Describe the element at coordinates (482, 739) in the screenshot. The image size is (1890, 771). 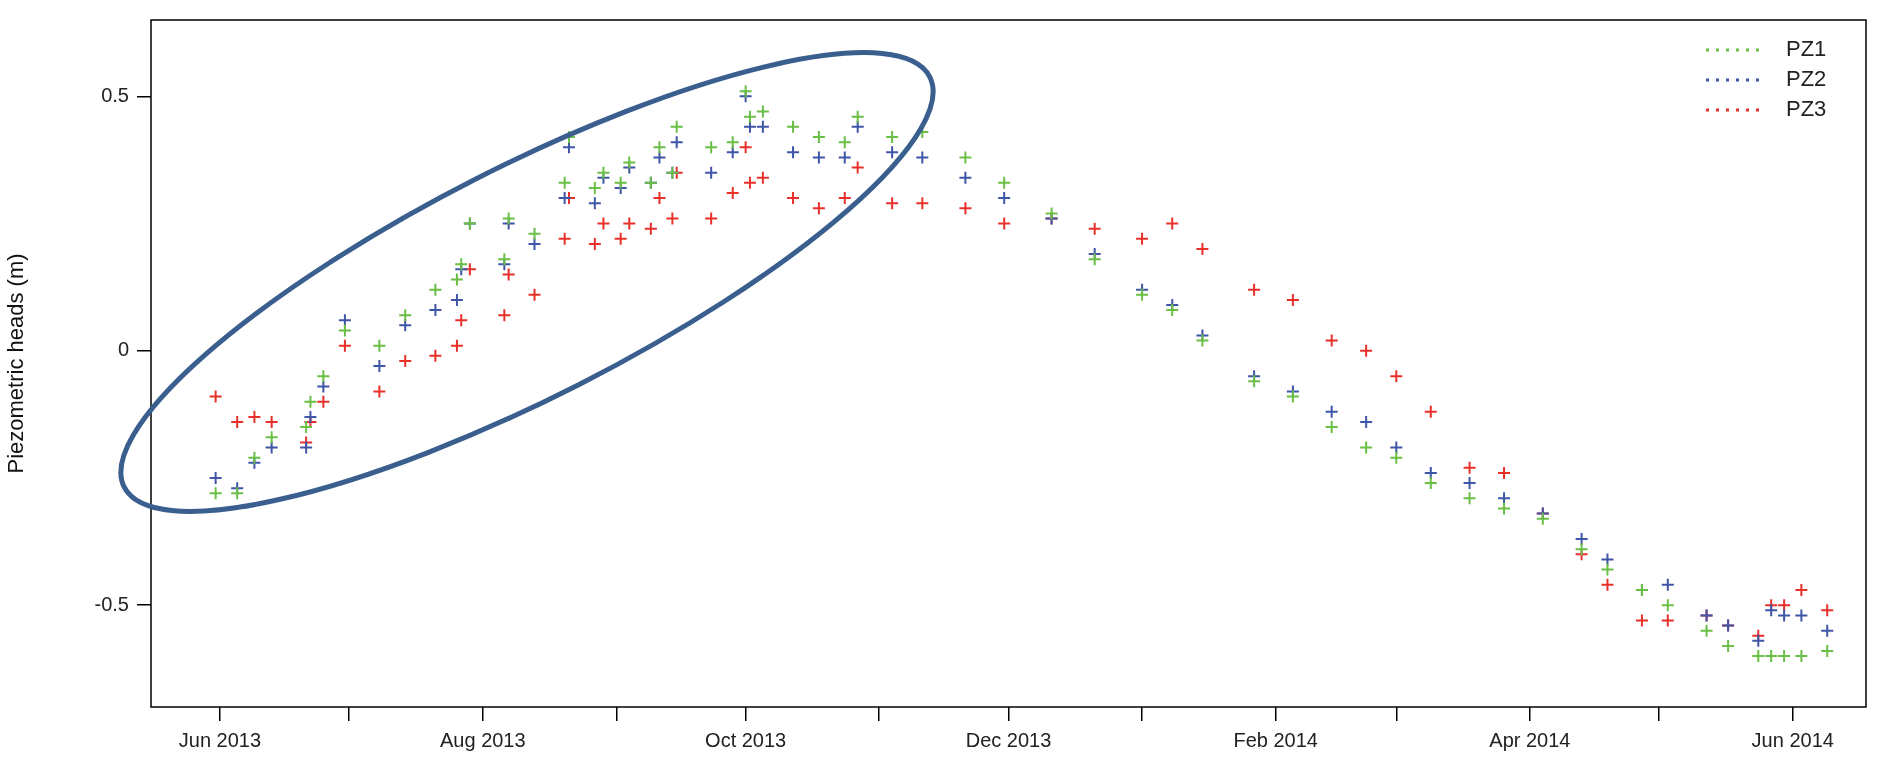
I see `x-tick-label: Aug 2013` at that location.